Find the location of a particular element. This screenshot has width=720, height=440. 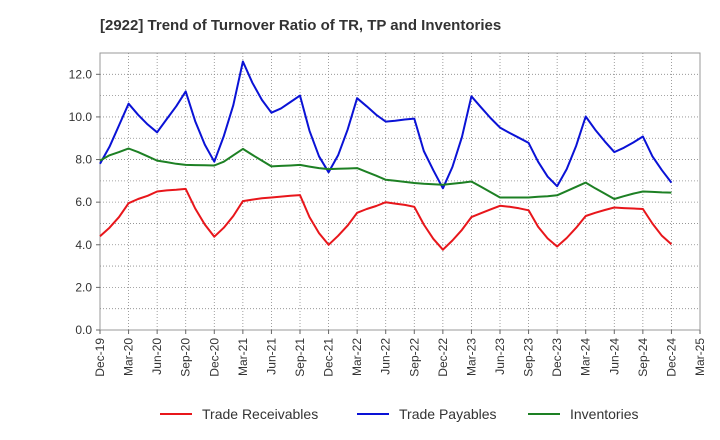

x-tick-label: Dec-24 is located at coordinates (671, 357).